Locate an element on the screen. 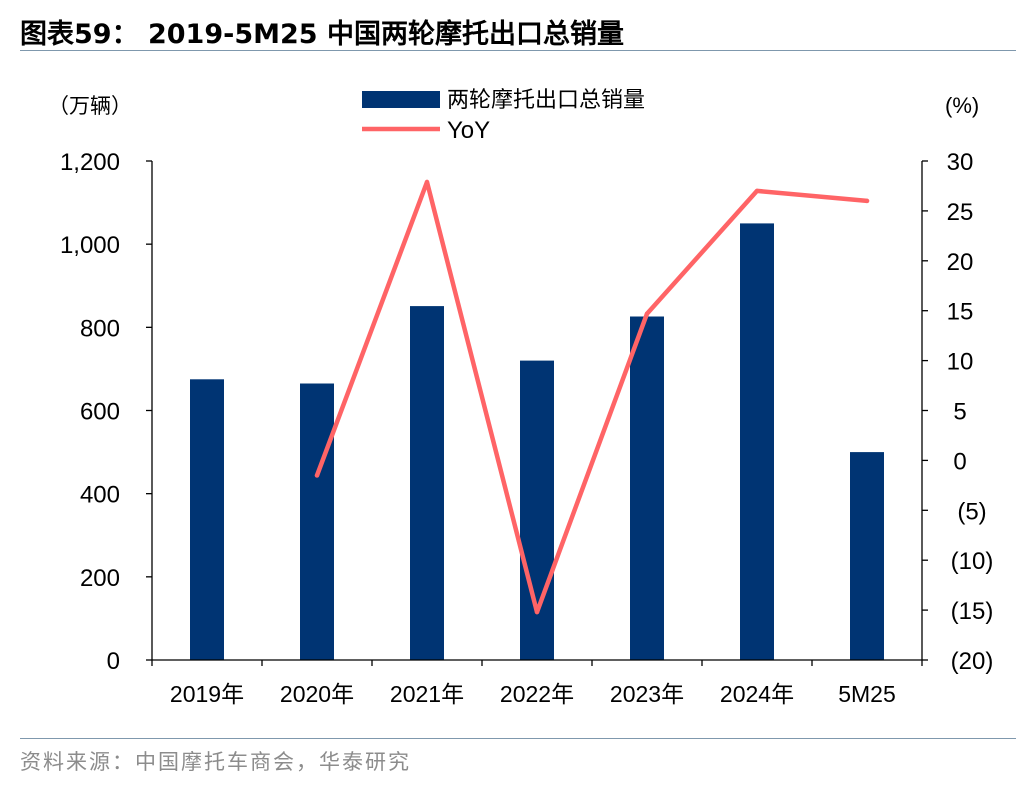  left-axis-unit: （万辆） is located at coordinates (90, 106).